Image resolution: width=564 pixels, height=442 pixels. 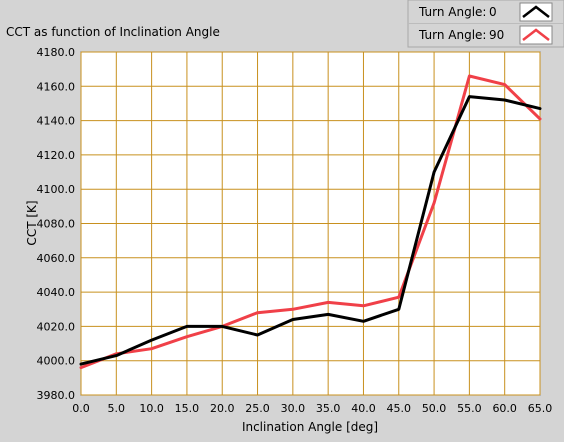 What do you see at coordinates (540, 408) in the screenshot?
I see `x-tick-label: 65.0` at bounding box center [540, 408].